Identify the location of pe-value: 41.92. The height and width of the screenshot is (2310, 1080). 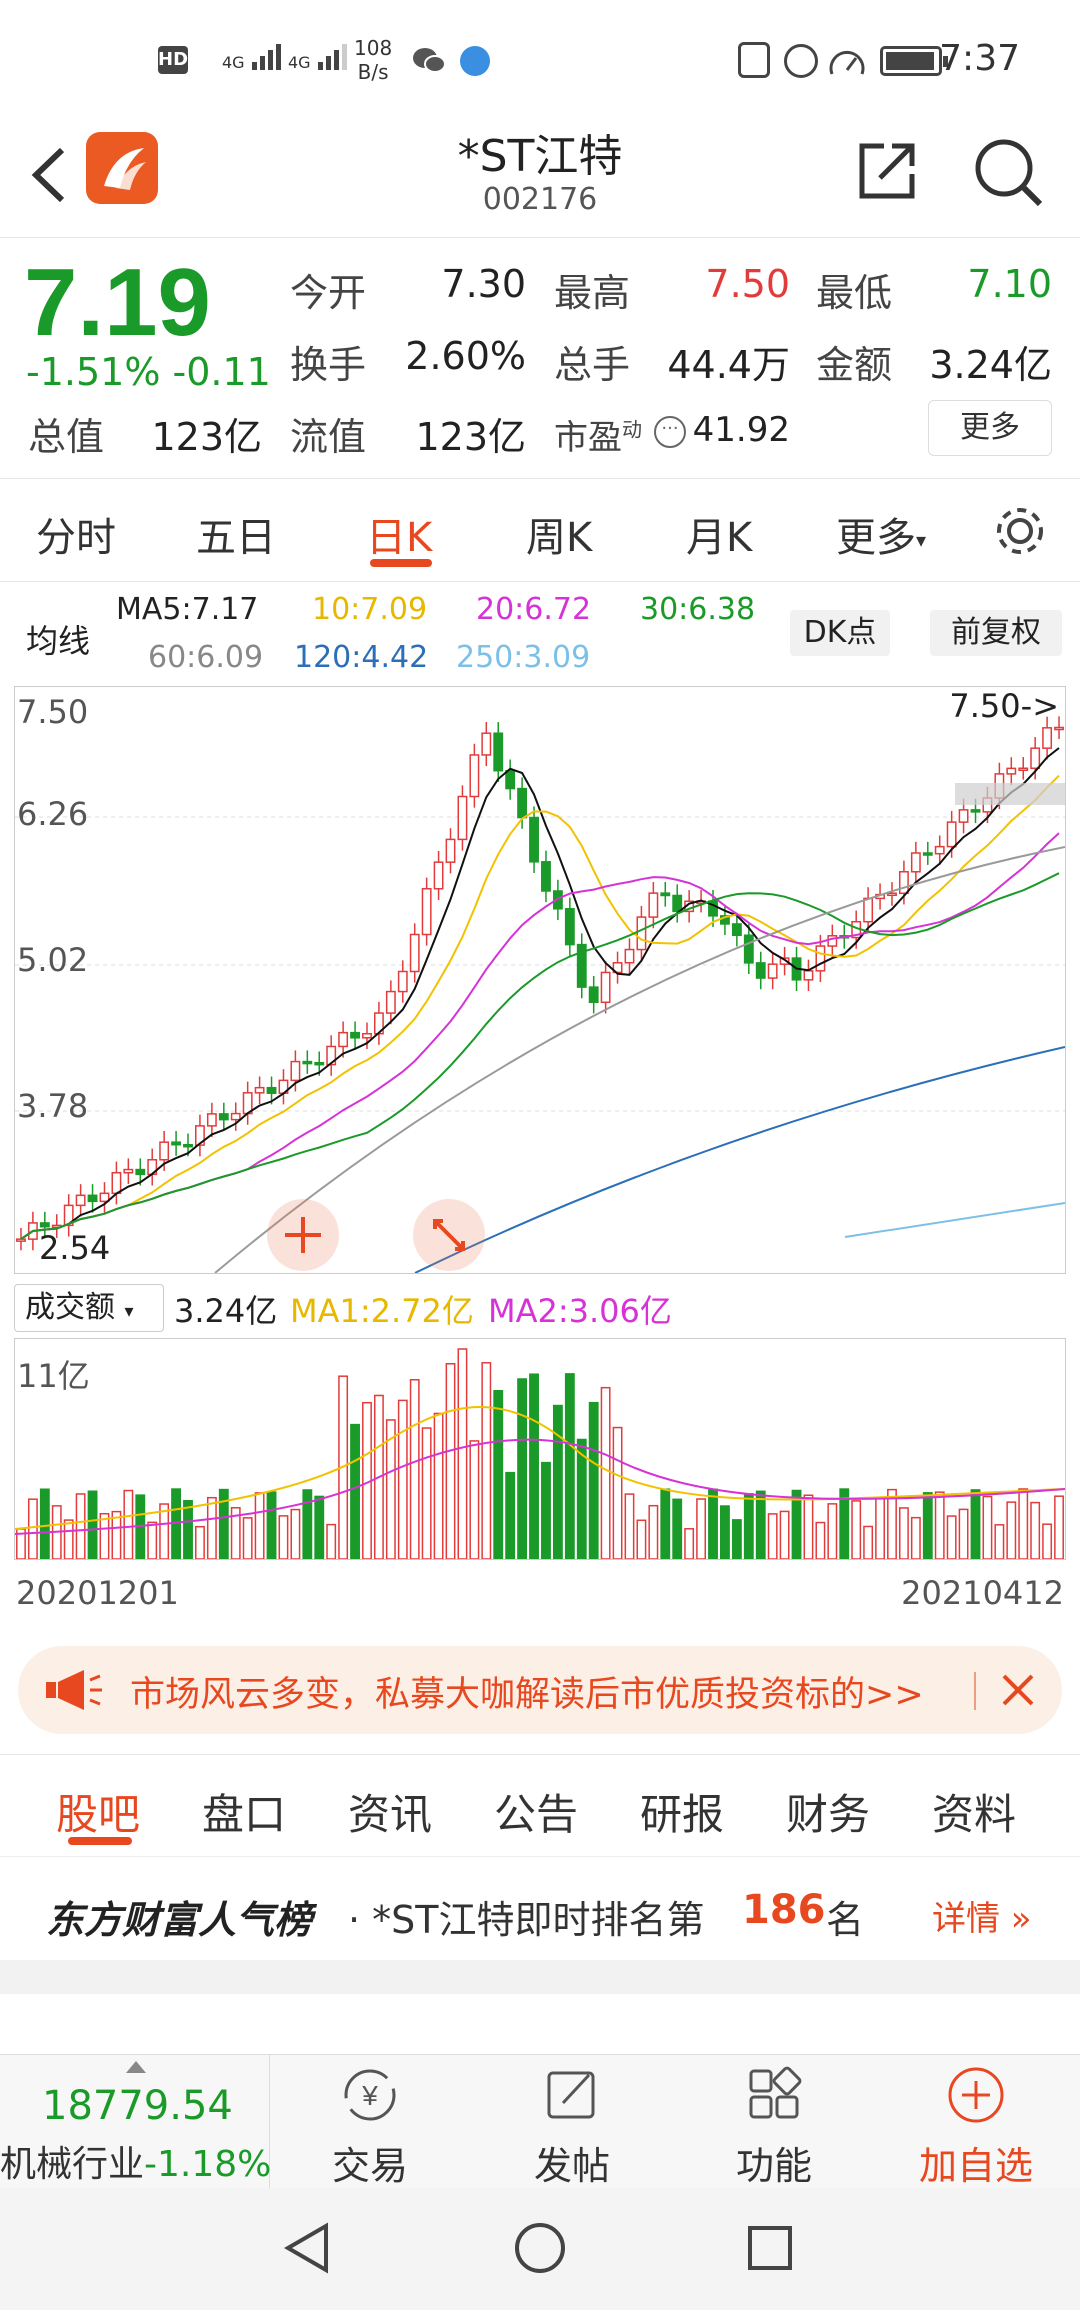
(741, 430).